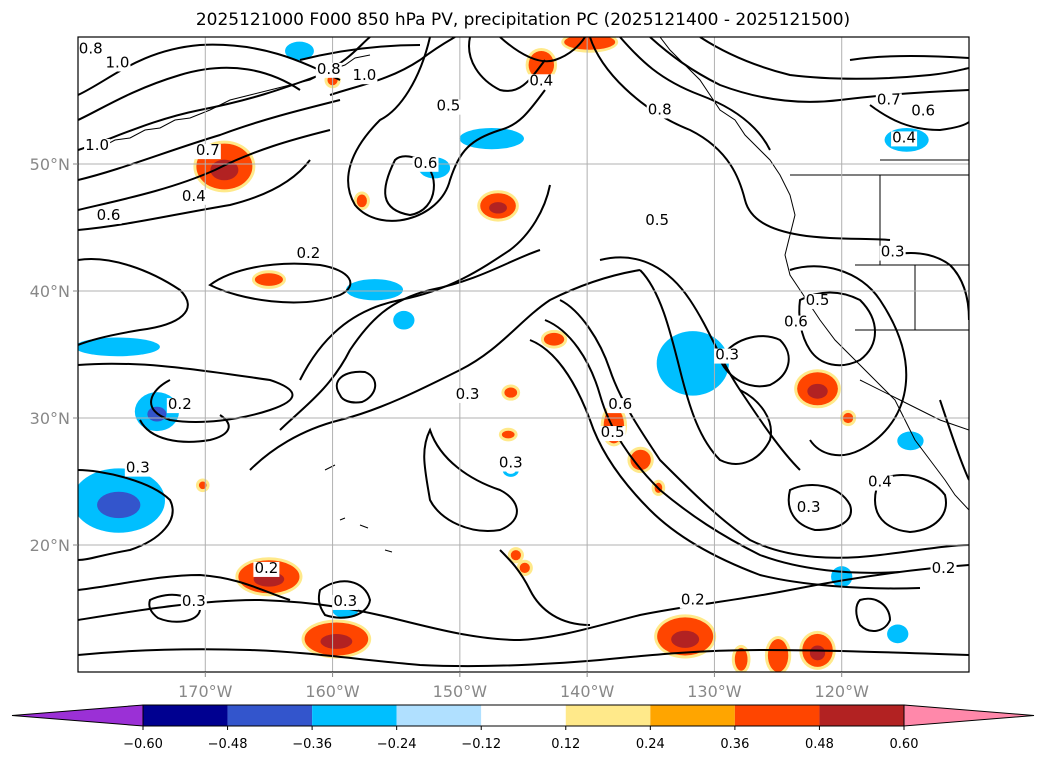  Describe the element at coordinates (819, 744) in the screenshot. I see `colorbar-tick-label: 0.48` at that location.